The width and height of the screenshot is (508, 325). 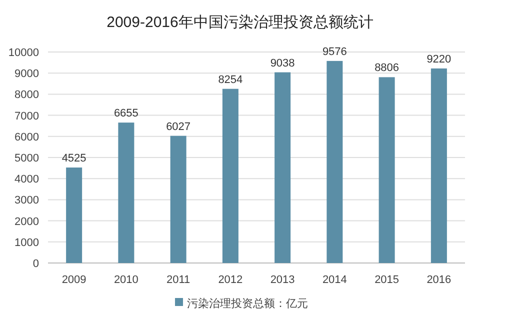 I want to click on x-tick-label: 2016, so click(x=439, y=280).